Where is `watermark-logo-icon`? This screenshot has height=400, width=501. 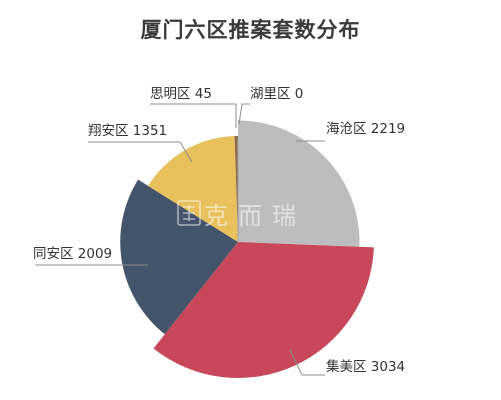 watermark-logo-icon is located at coordinates (189, 213).